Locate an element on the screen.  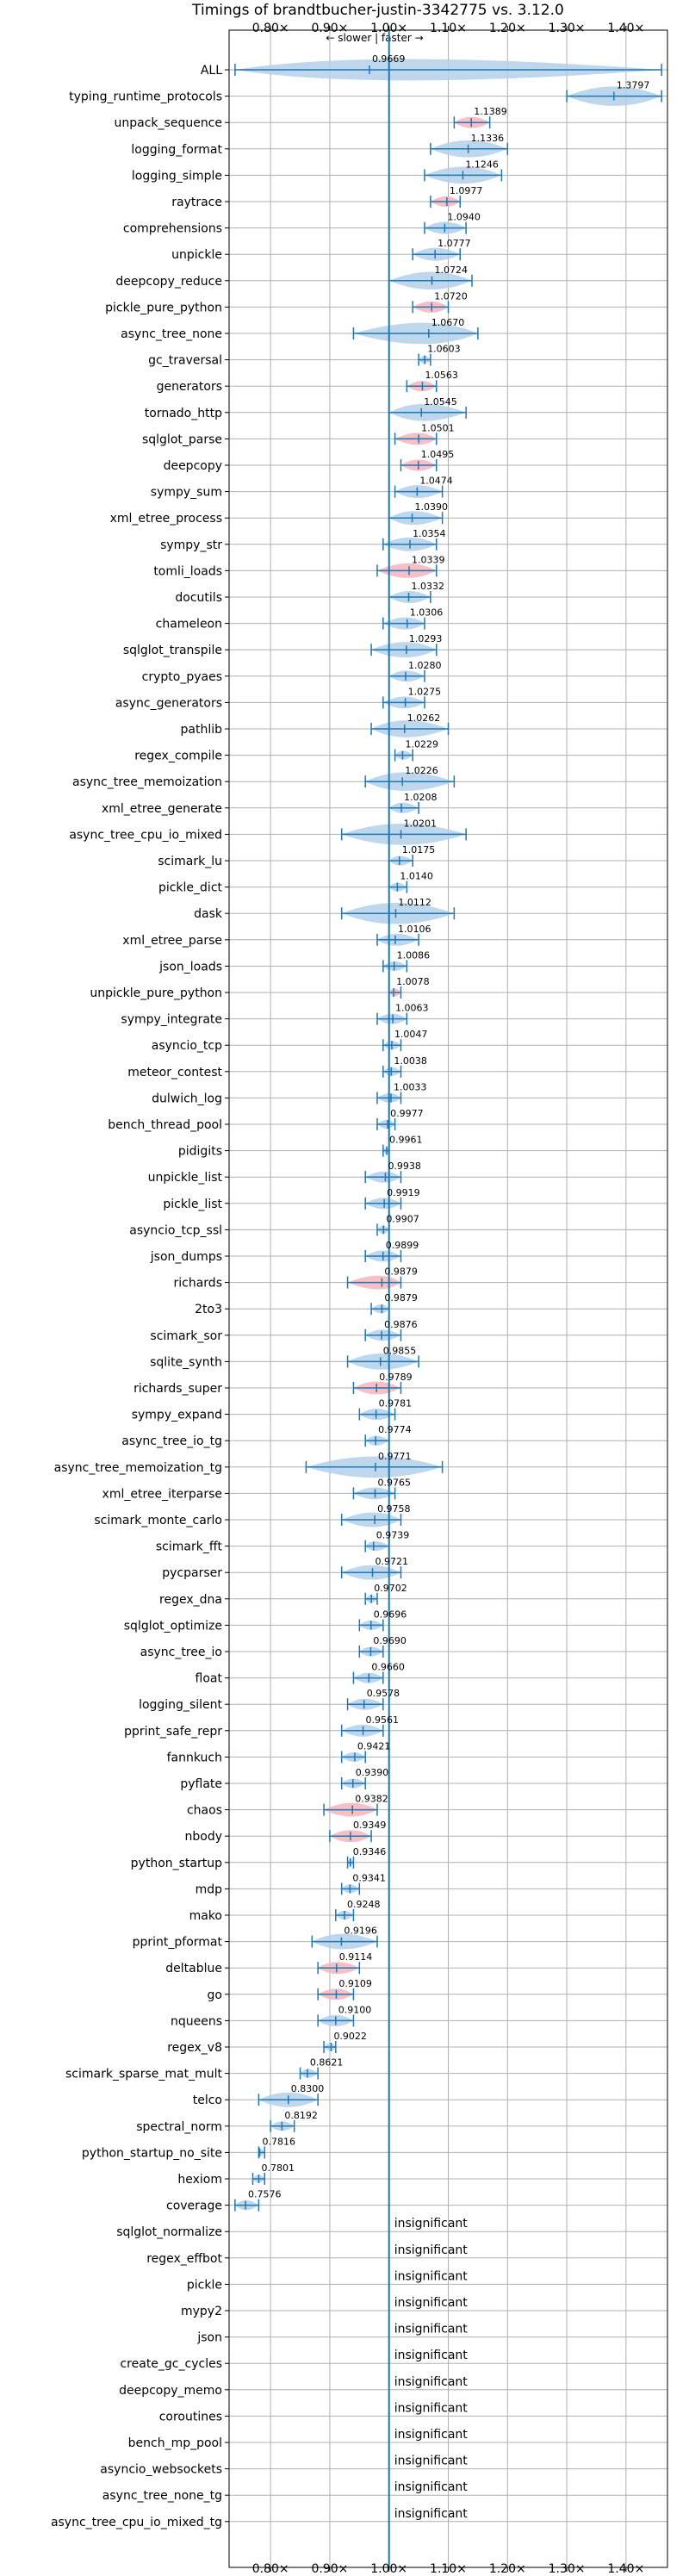
value-label: 1.0940 is located at coordinates (464, 218).